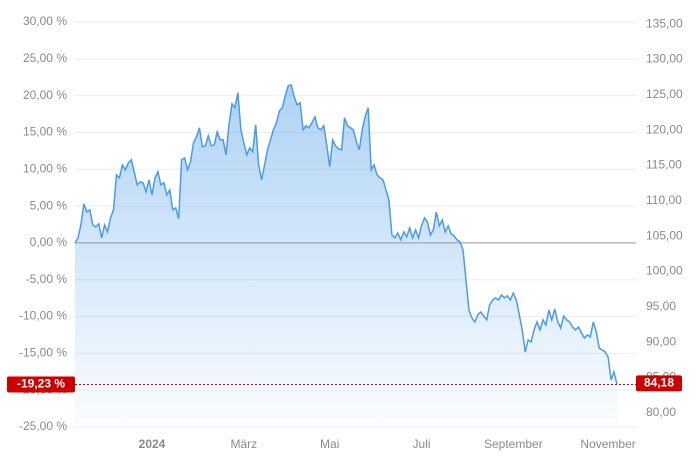 This screenshot has width=696, height=470. I want to click on x-tick-label: 2024, so click(152, 444).